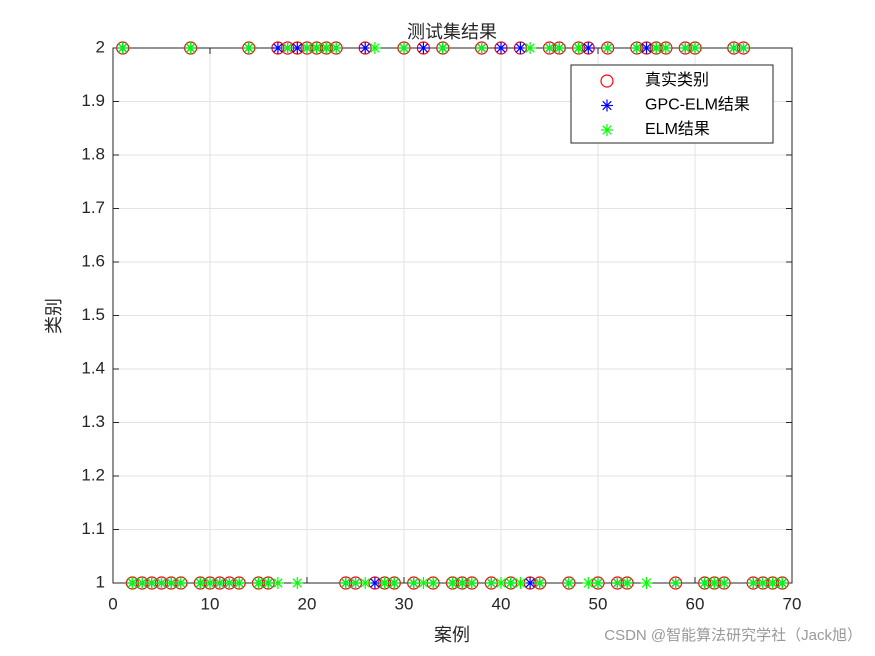 The height and width of the screenshot is (656, 875). I want to click on chart-title: 测试集结果, so click(452, 32).